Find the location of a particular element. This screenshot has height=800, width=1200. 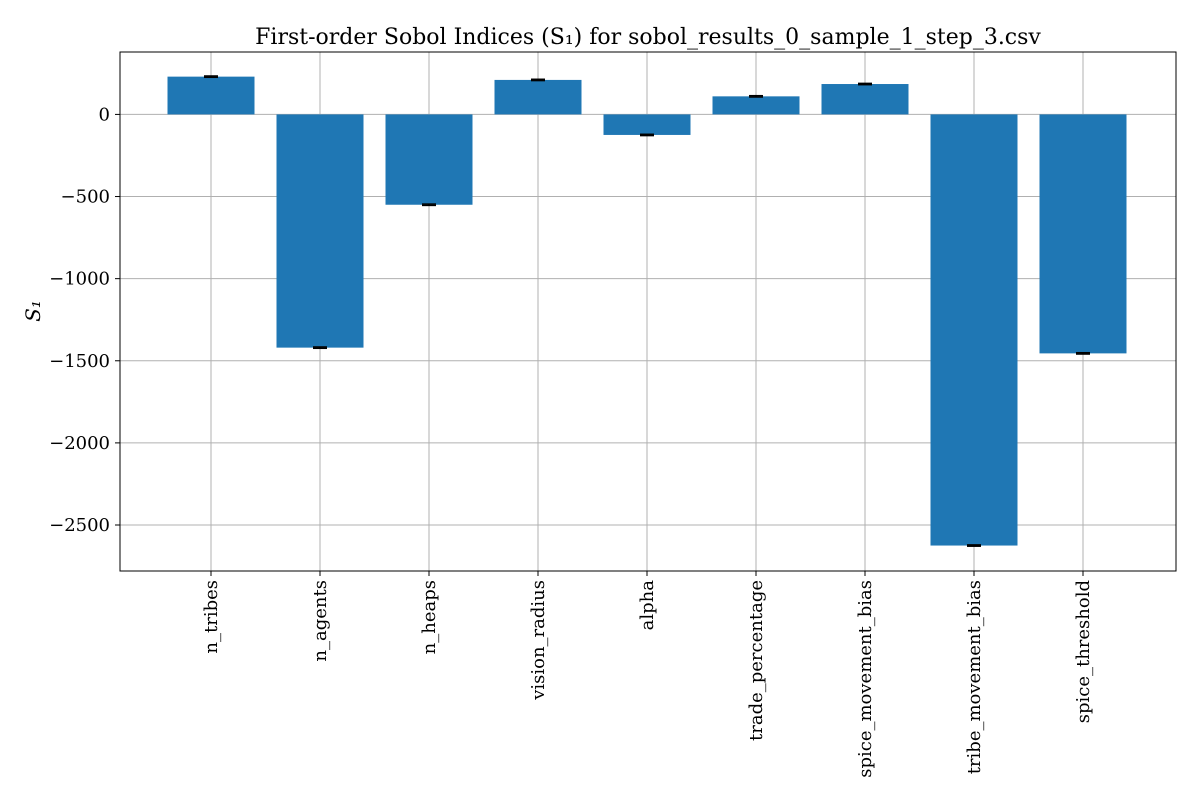

y-axis-ticks: 0 −500 −1000 −1500 −2000 −2500 is located at coordinates (84, 320).